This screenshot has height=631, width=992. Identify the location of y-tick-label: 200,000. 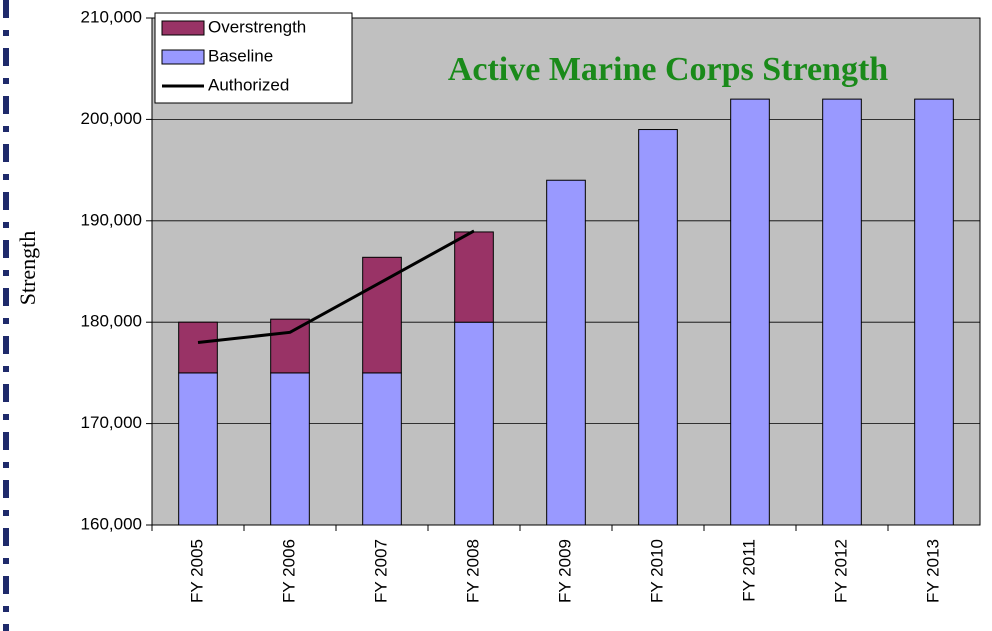
(111, 118).